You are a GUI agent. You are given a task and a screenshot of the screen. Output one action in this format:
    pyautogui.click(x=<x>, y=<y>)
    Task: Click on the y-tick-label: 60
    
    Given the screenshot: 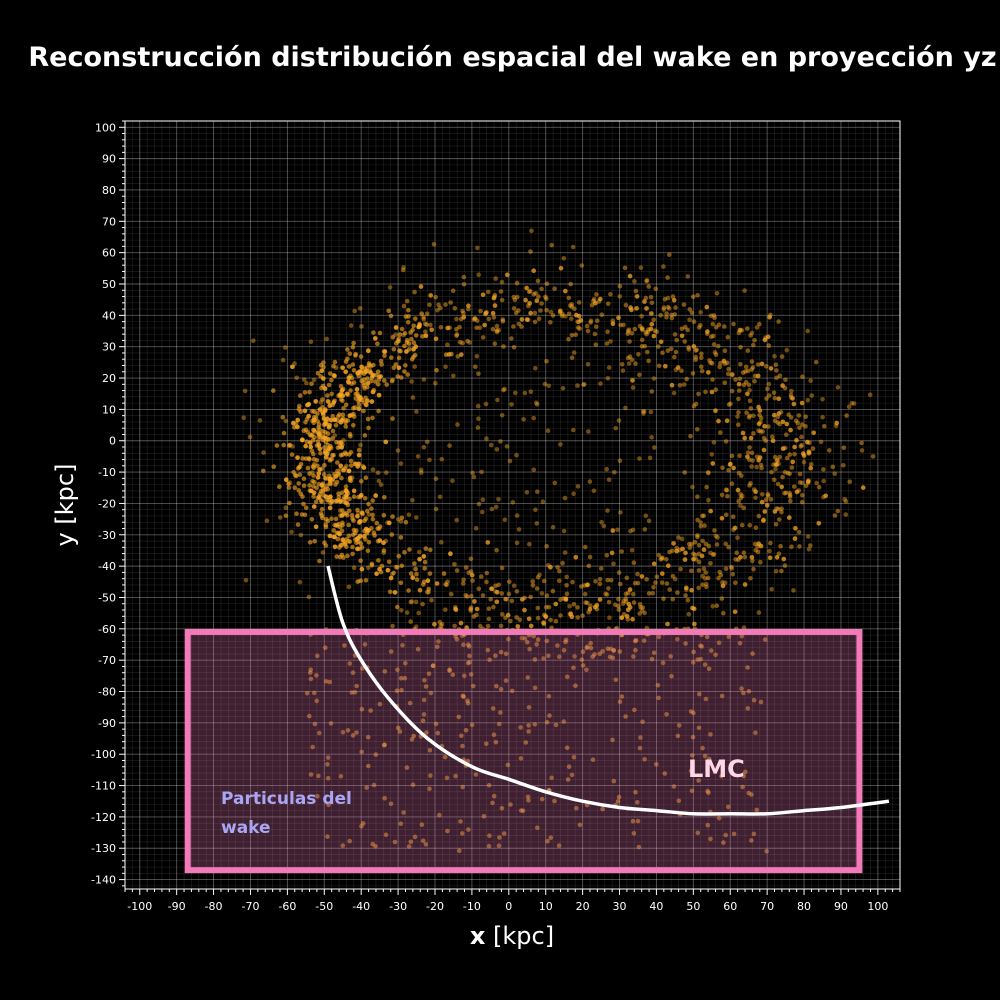 What is the action you would take?
    pyautogui.click(x=109, y=253)
    